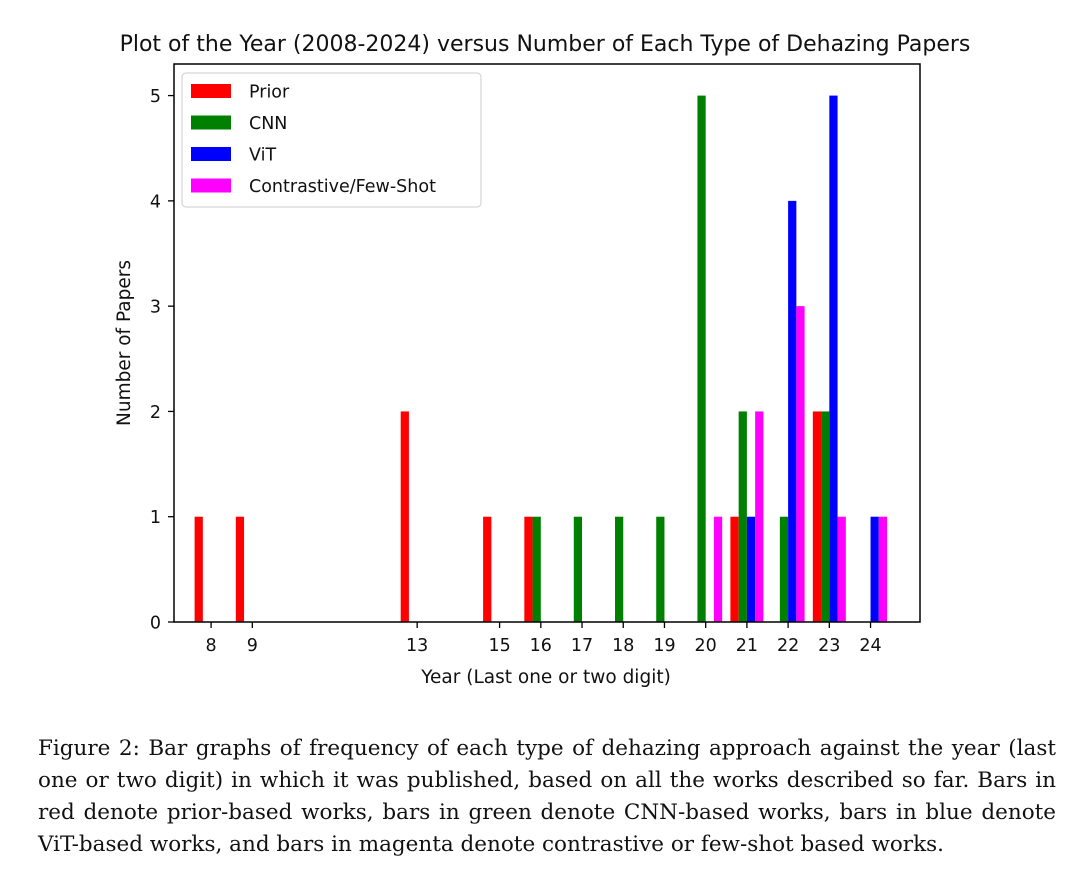 Image resolution: width=1080 pixels, height=890 pixels. What do you see at coordinates (162, 360) in the screenshot?
I see `y-axis-ticks: 0 1 2 3 4 5` at bounding box center [162, 360].